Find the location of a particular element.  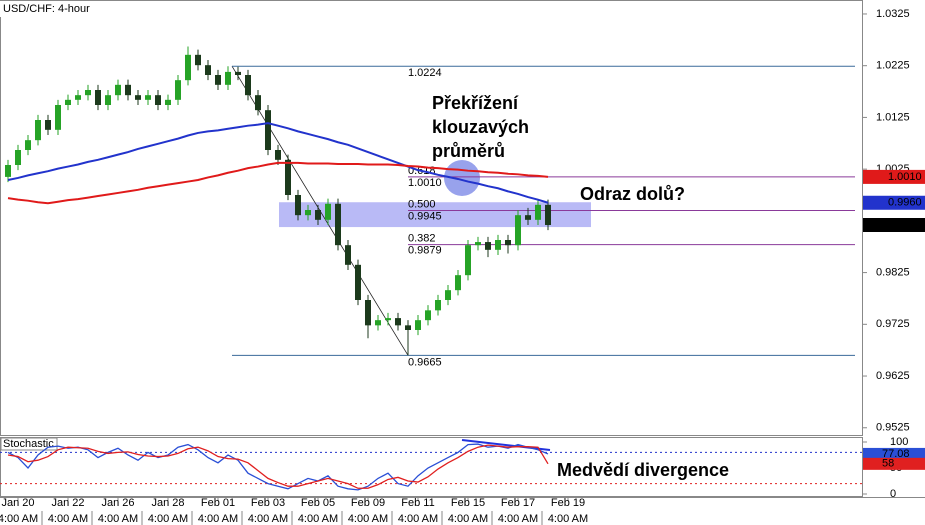

annotation: Medvědí divergence is located at coordinates (643, 470).